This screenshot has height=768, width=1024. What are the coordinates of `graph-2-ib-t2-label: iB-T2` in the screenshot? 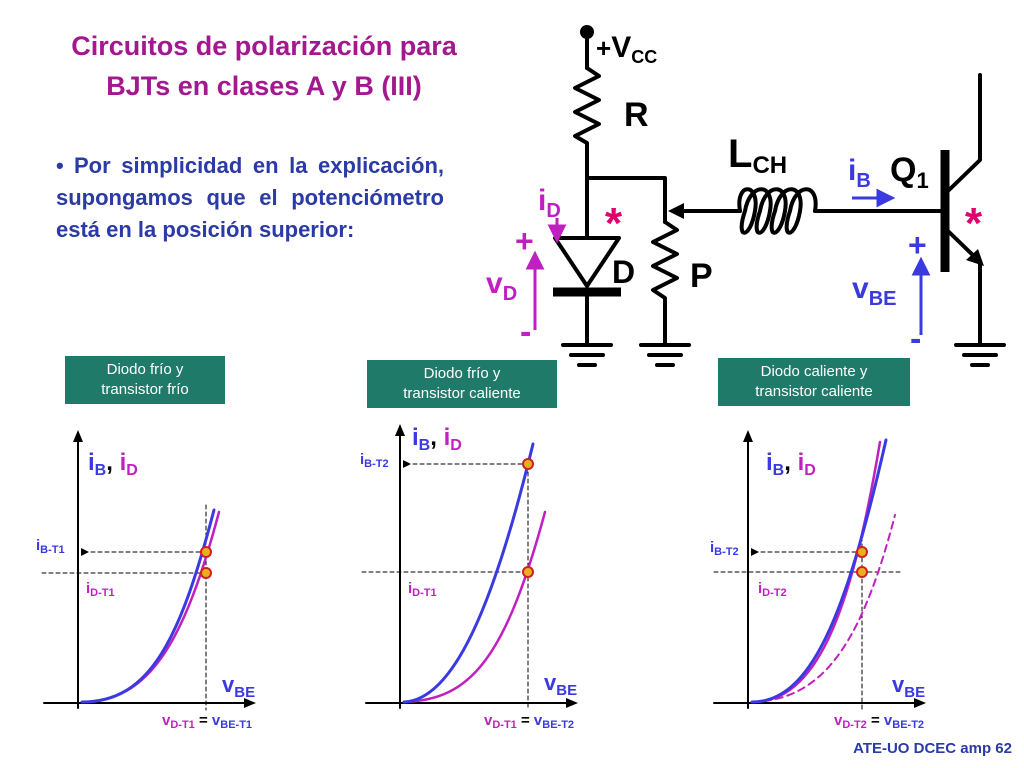 It's located at (374, 460).